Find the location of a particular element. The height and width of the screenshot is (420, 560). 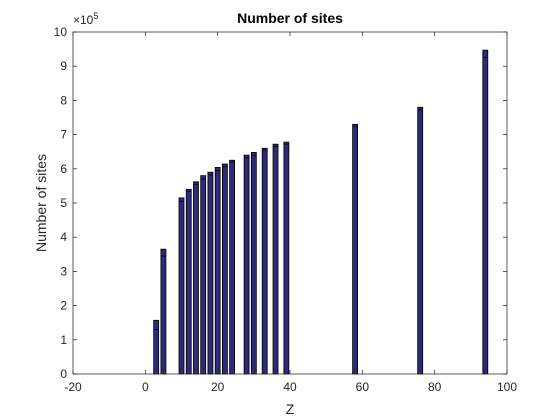

x-tick-labels: -20 0 20 40 60 80 100 is located at coordinates (290, 387).